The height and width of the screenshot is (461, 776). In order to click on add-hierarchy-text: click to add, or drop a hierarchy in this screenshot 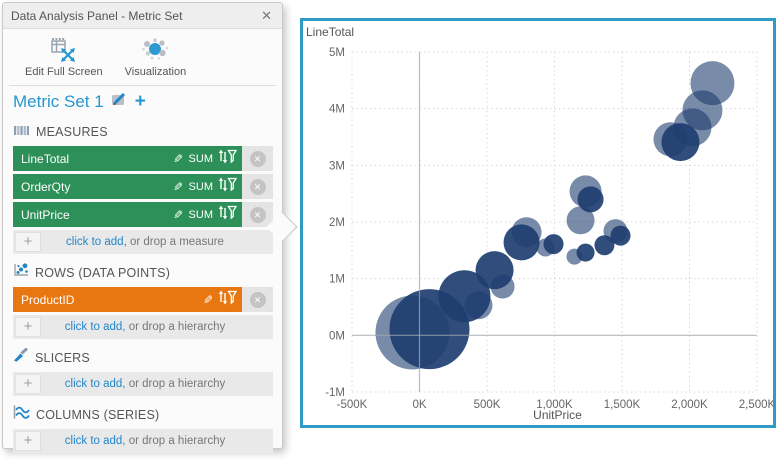, I will do `click(158, 327)`.